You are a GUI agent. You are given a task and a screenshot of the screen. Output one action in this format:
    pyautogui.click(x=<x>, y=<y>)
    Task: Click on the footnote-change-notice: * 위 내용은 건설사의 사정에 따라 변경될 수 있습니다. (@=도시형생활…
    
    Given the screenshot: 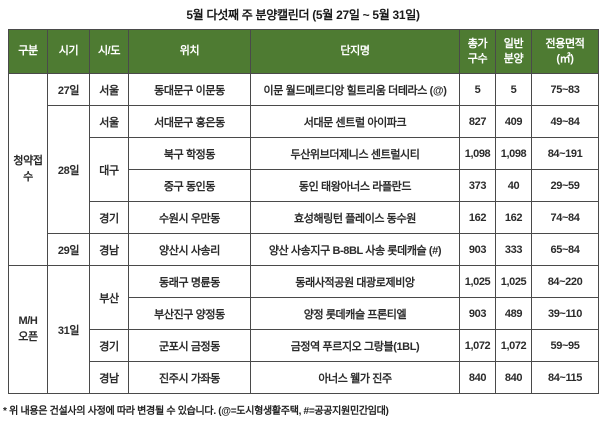 What is the action you would take?
    pyautogui.click(x=196, y=411)
    